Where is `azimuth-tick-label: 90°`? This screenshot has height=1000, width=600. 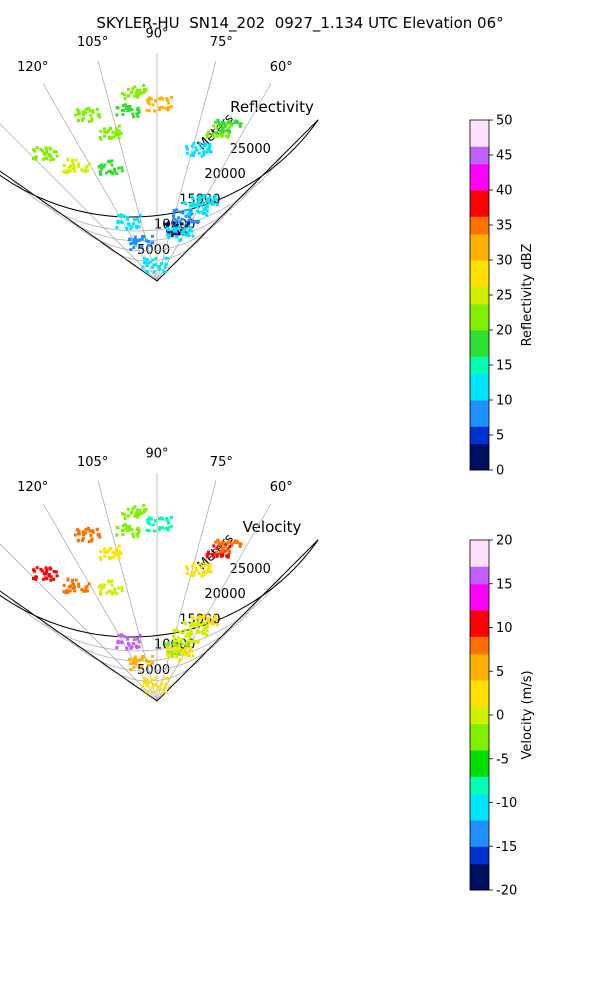
azimuth-tick-label: 90° is located at coordinates (156, 453).